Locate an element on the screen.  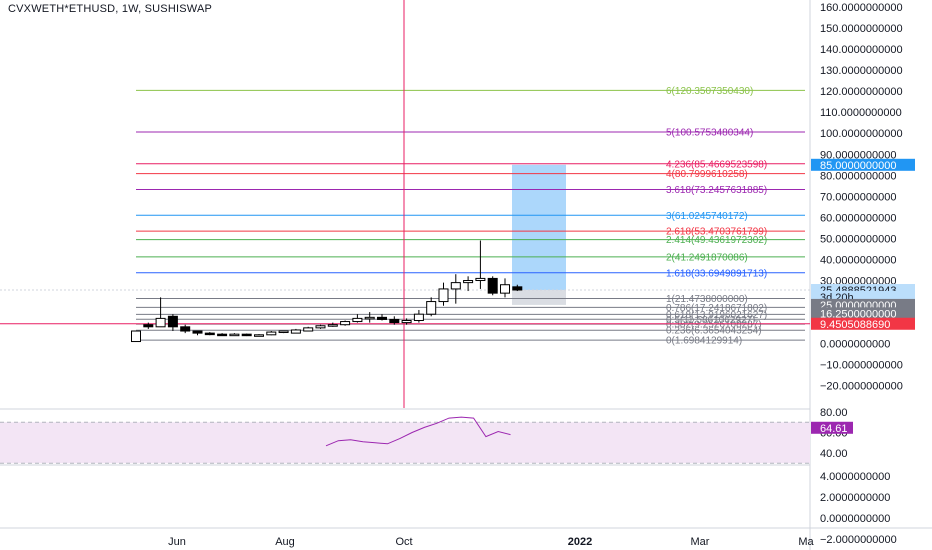
price-tick-label: 100.0000000000 is located at coordinates (861, 134).